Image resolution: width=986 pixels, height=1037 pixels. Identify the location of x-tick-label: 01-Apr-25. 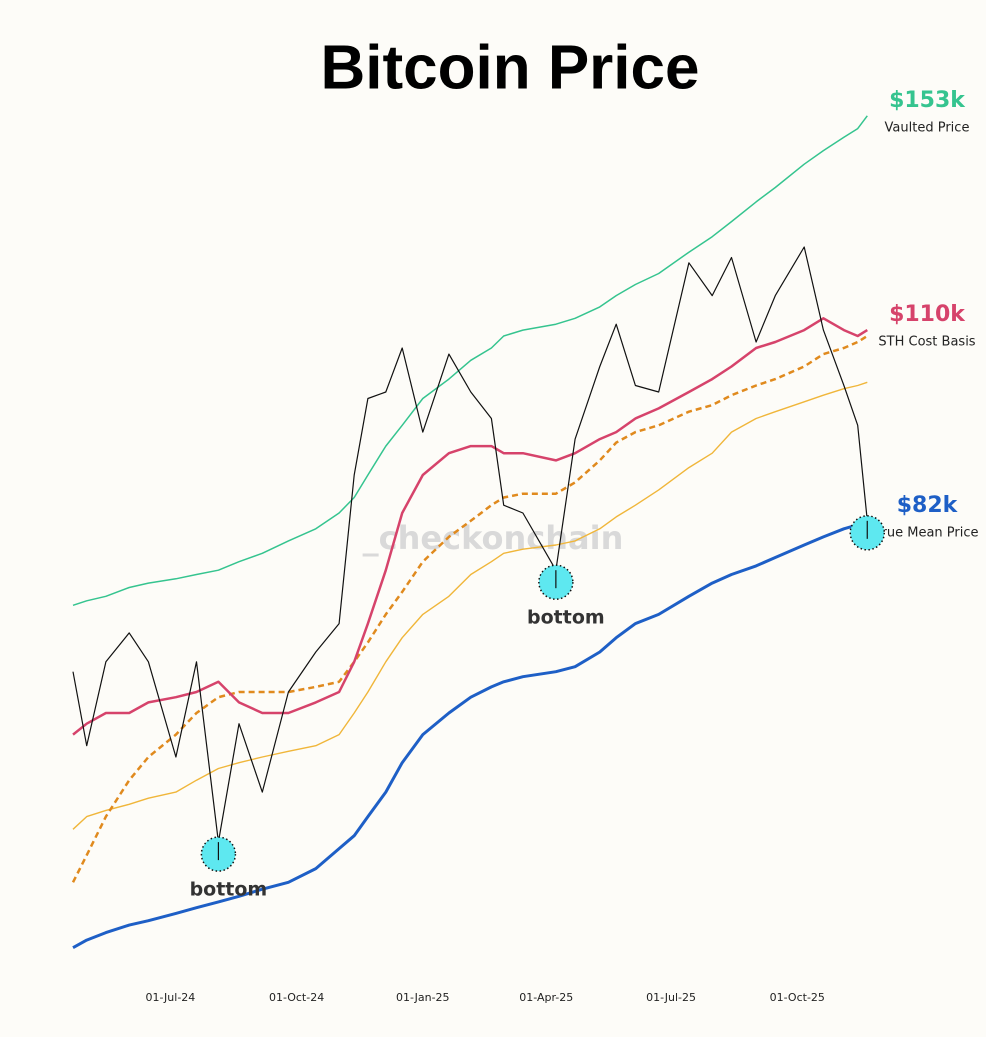
(546, 997).